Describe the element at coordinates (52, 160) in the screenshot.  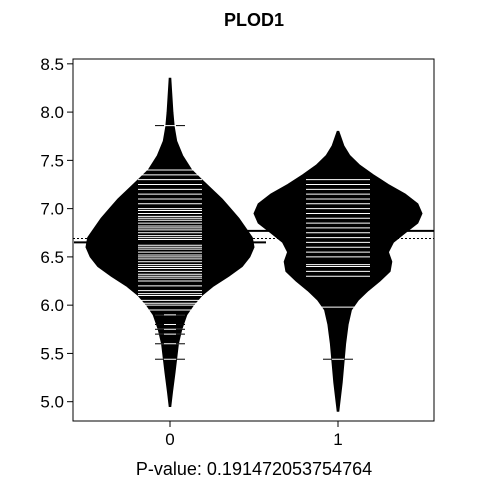
I see `y-tick-label: 7.5` at that location.